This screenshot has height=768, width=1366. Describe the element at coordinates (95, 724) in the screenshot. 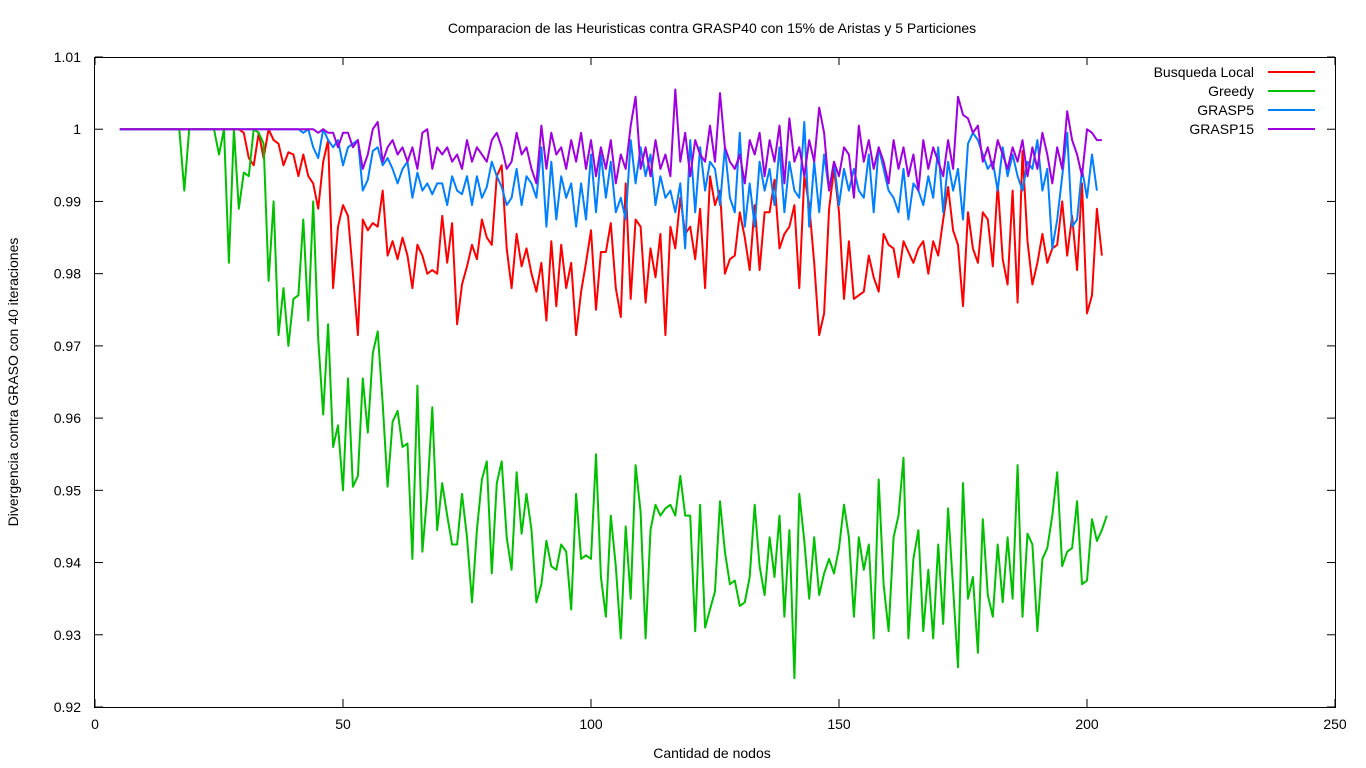

I see `x-tick-label: 0` at that location.